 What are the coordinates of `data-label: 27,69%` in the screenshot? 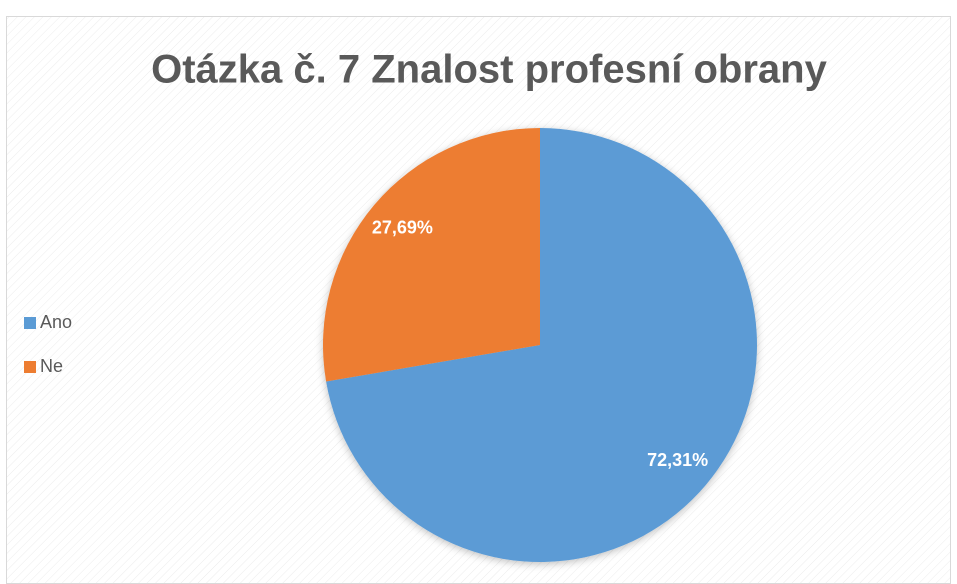 It's located at (402, 228).